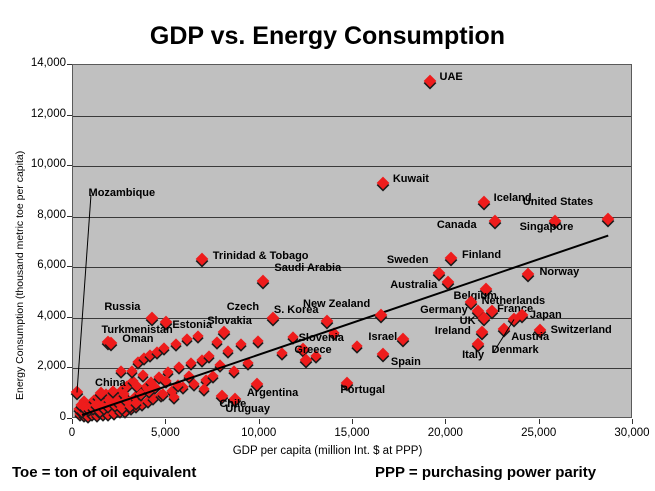 The image size is (655, 491). What do you see at coordinates (152, 317) in the screenshot?
I see `data-point-russia` at bounding box center [152, 317].